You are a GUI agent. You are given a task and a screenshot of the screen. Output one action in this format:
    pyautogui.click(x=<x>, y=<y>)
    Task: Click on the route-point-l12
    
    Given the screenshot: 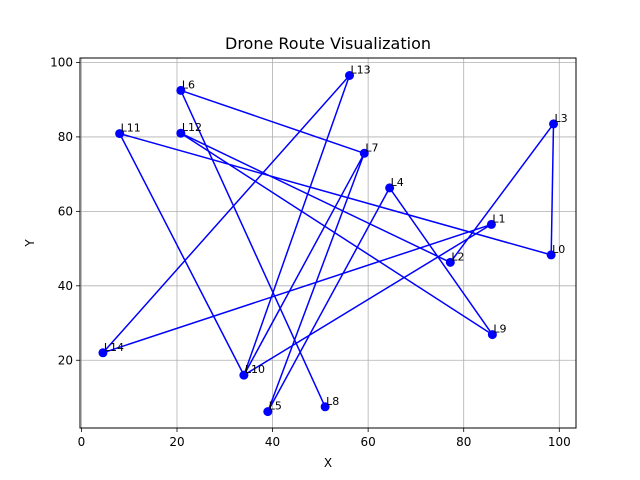 What is the action you would take?
    pyautogui.click(x=181, y=133)
    